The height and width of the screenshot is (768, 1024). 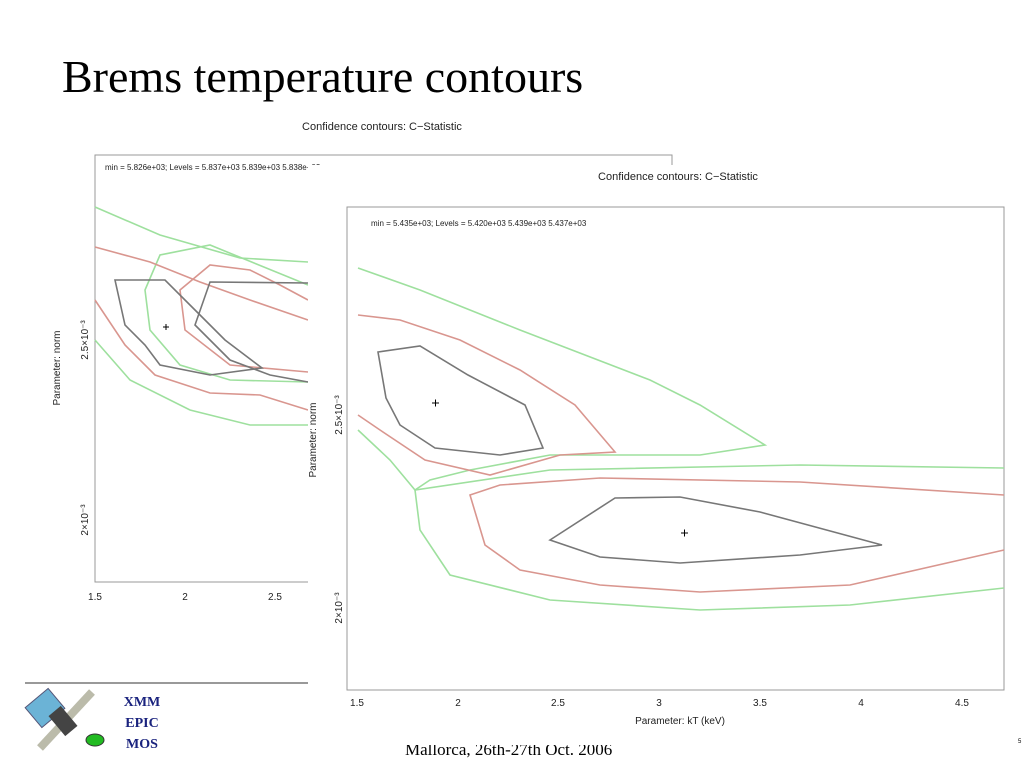 What do you see at coordinates (962, 703) in the screenshot?
I see `x-tick-label: 4.5` at bounding box center [962, 703].